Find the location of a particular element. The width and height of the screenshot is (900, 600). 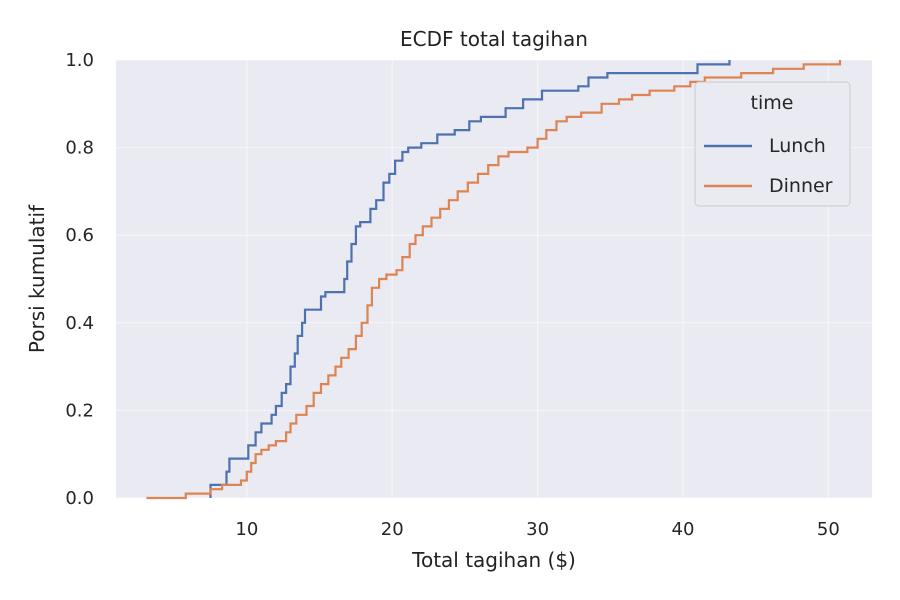

legend-label-lunch: Lunch is located at coordinates (797, 146).